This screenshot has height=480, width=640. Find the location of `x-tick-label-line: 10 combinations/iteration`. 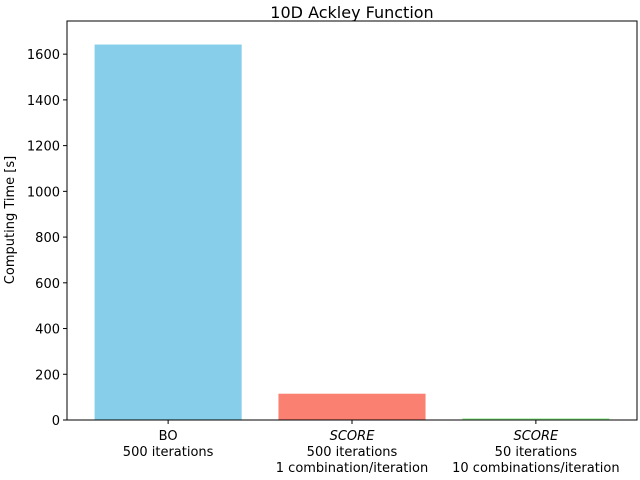

x-tick-label-line: 10 combinations/iteration is located at coordinates (535, 468).